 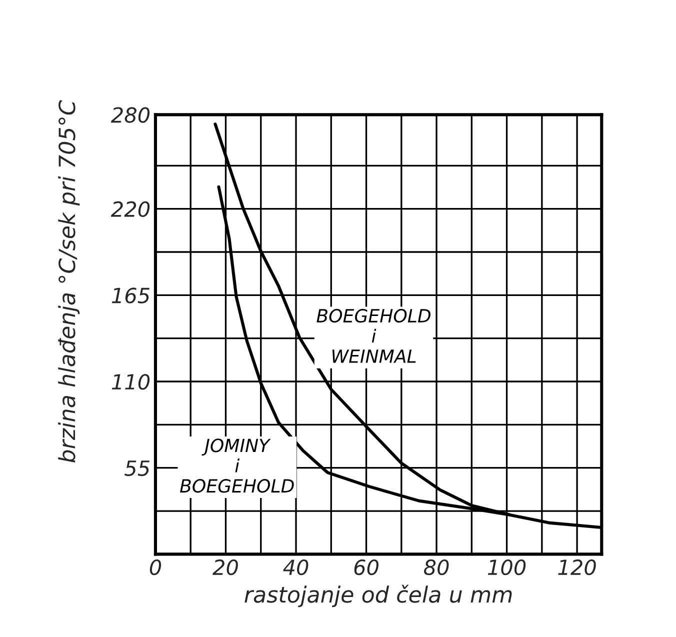 I want to click on x-tick-label: 120, so click(x=577, y=567).